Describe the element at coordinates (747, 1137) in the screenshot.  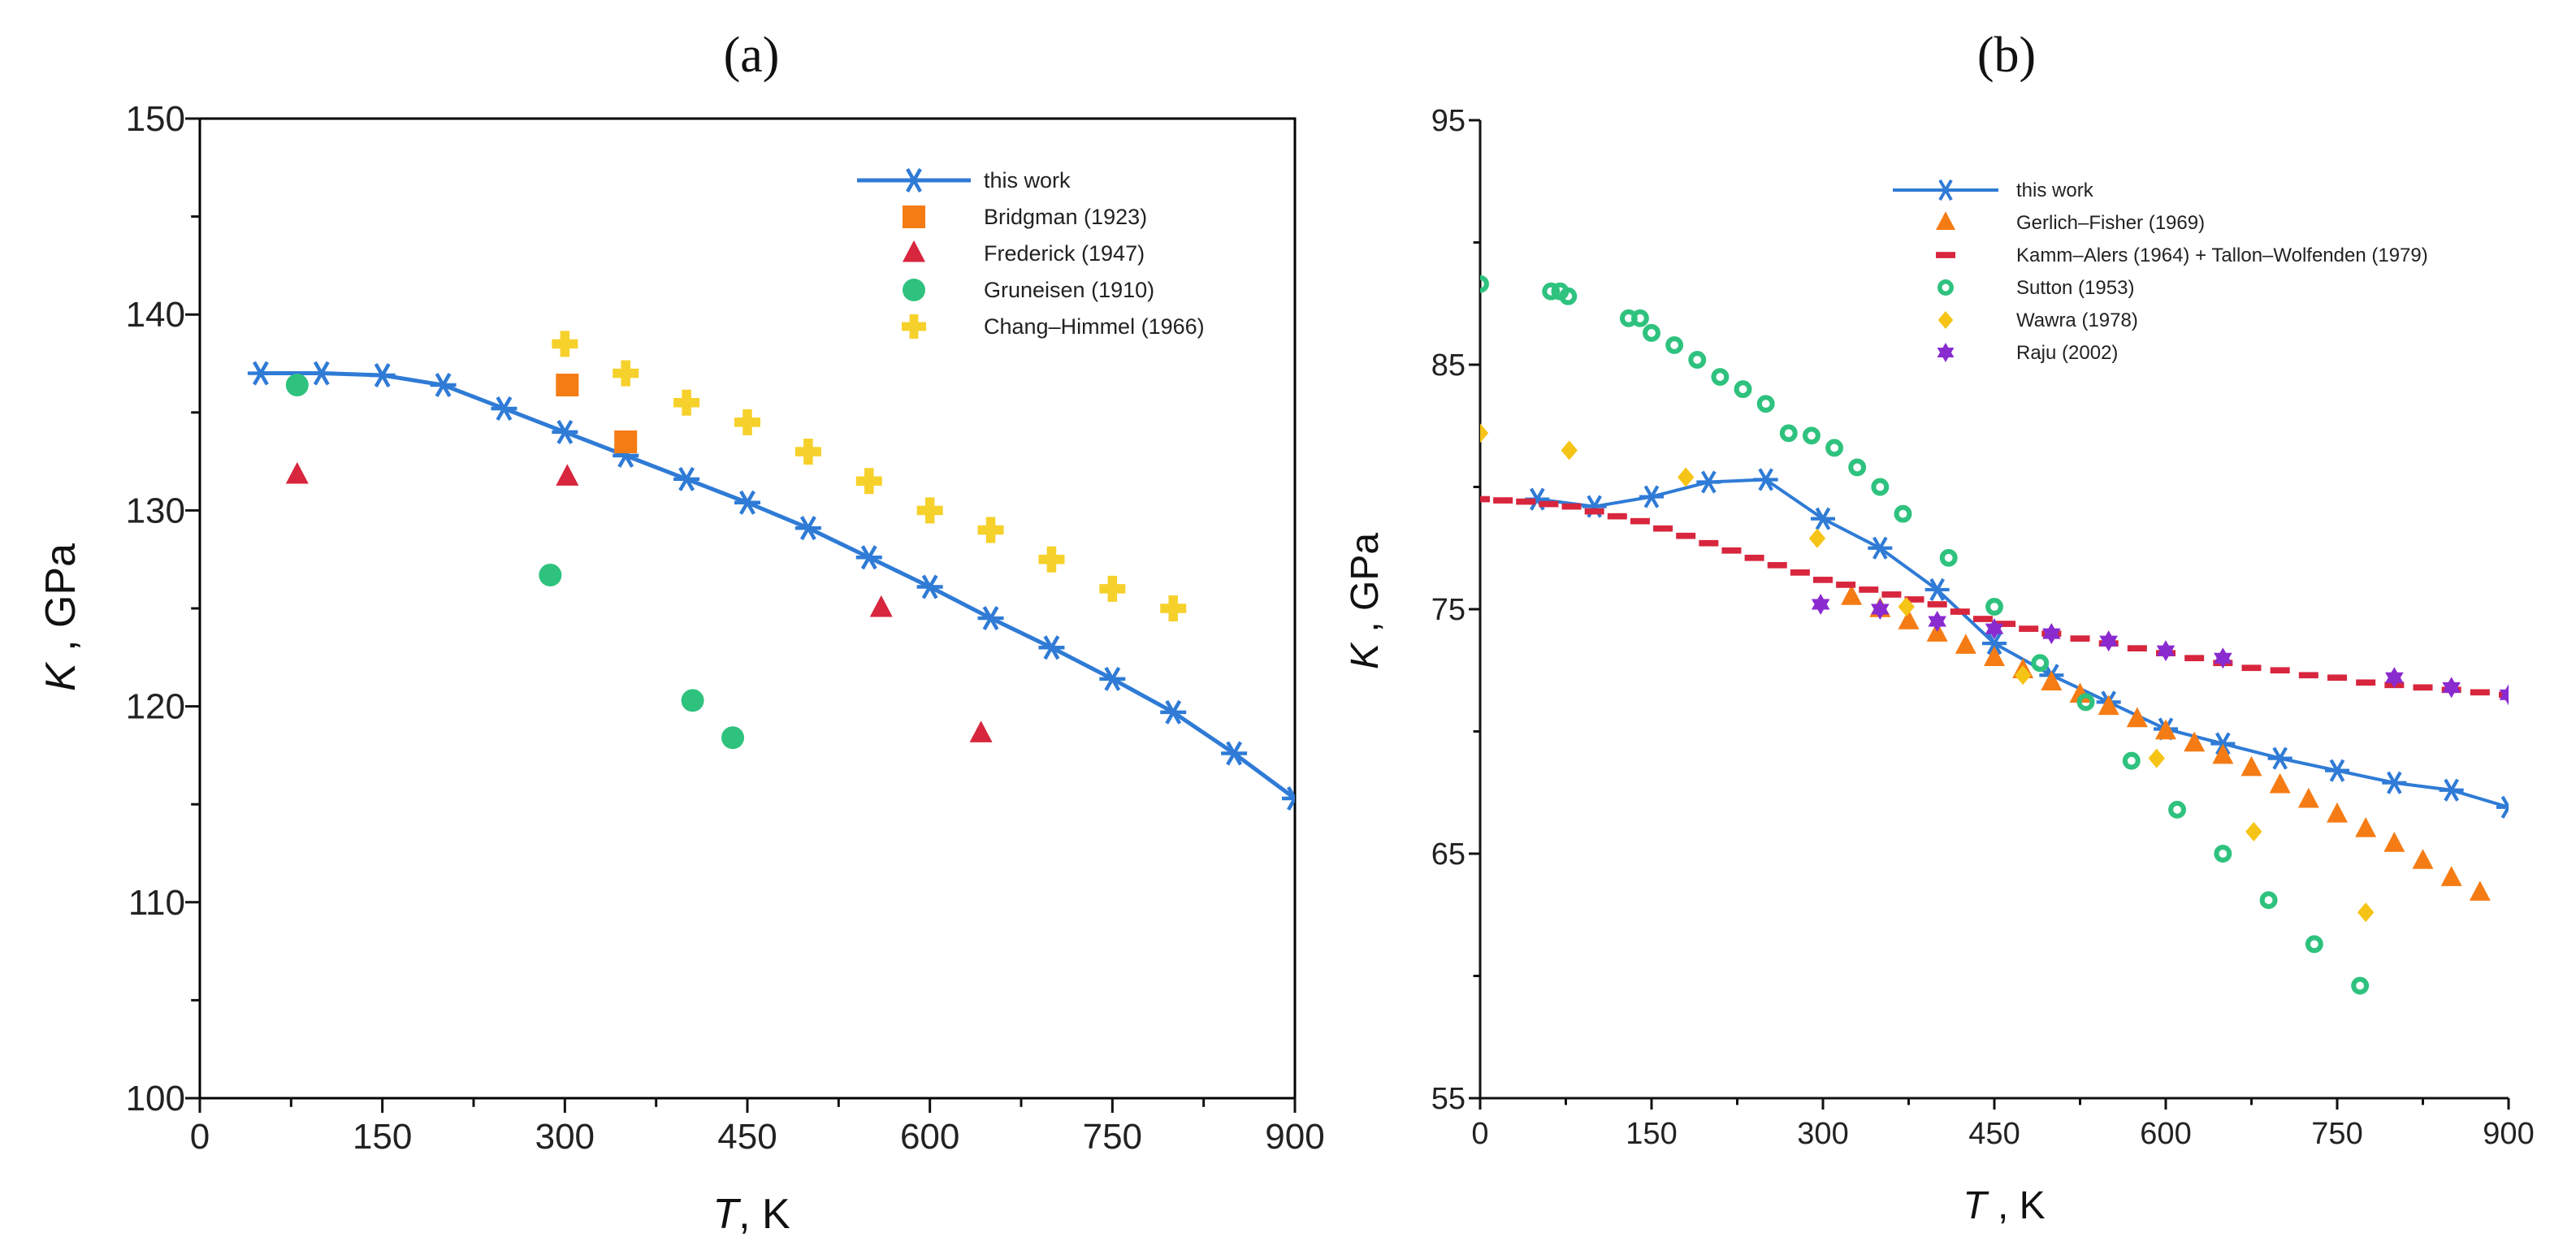
I see `x-tick-label: 450` at that location.